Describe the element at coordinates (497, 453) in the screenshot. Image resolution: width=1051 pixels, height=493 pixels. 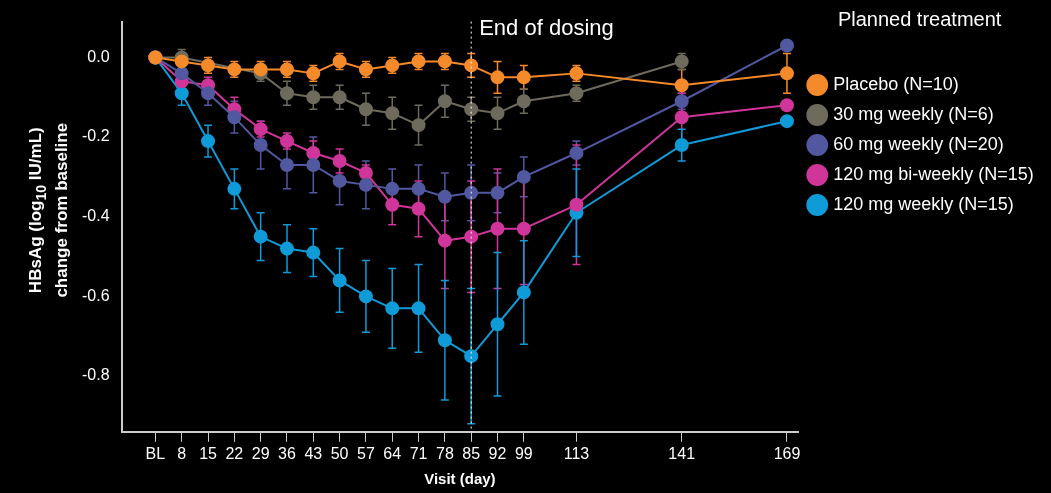
I see `x-tick-label: 92` at that location.